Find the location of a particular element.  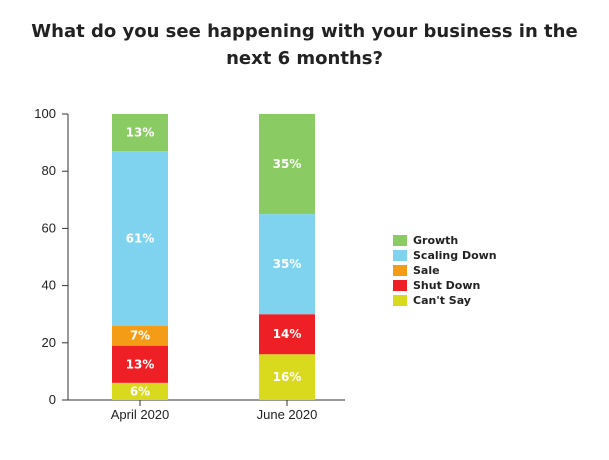

legend: Growth Scaling Down Sale Shut Down Can't Say is located at coordinates (445, 270).